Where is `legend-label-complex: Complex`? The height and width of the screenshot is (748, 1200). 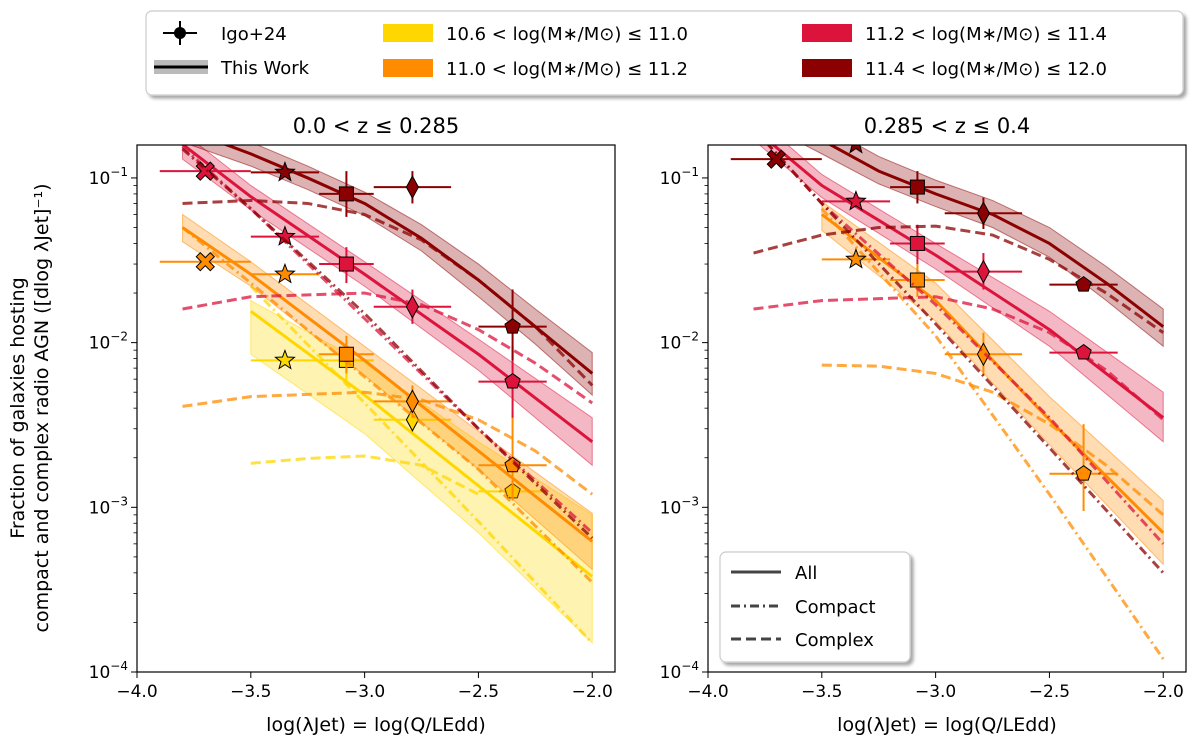 legend-label-complex: Complex is located at coordinates (834, 640).